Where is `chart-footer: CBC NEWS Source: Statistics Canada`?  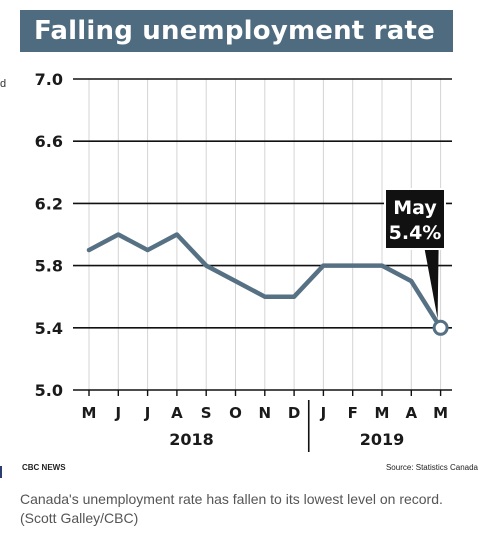
chart-footer: CBC NEWS Source: Statistics Canada is located at coordinates (250, 469).